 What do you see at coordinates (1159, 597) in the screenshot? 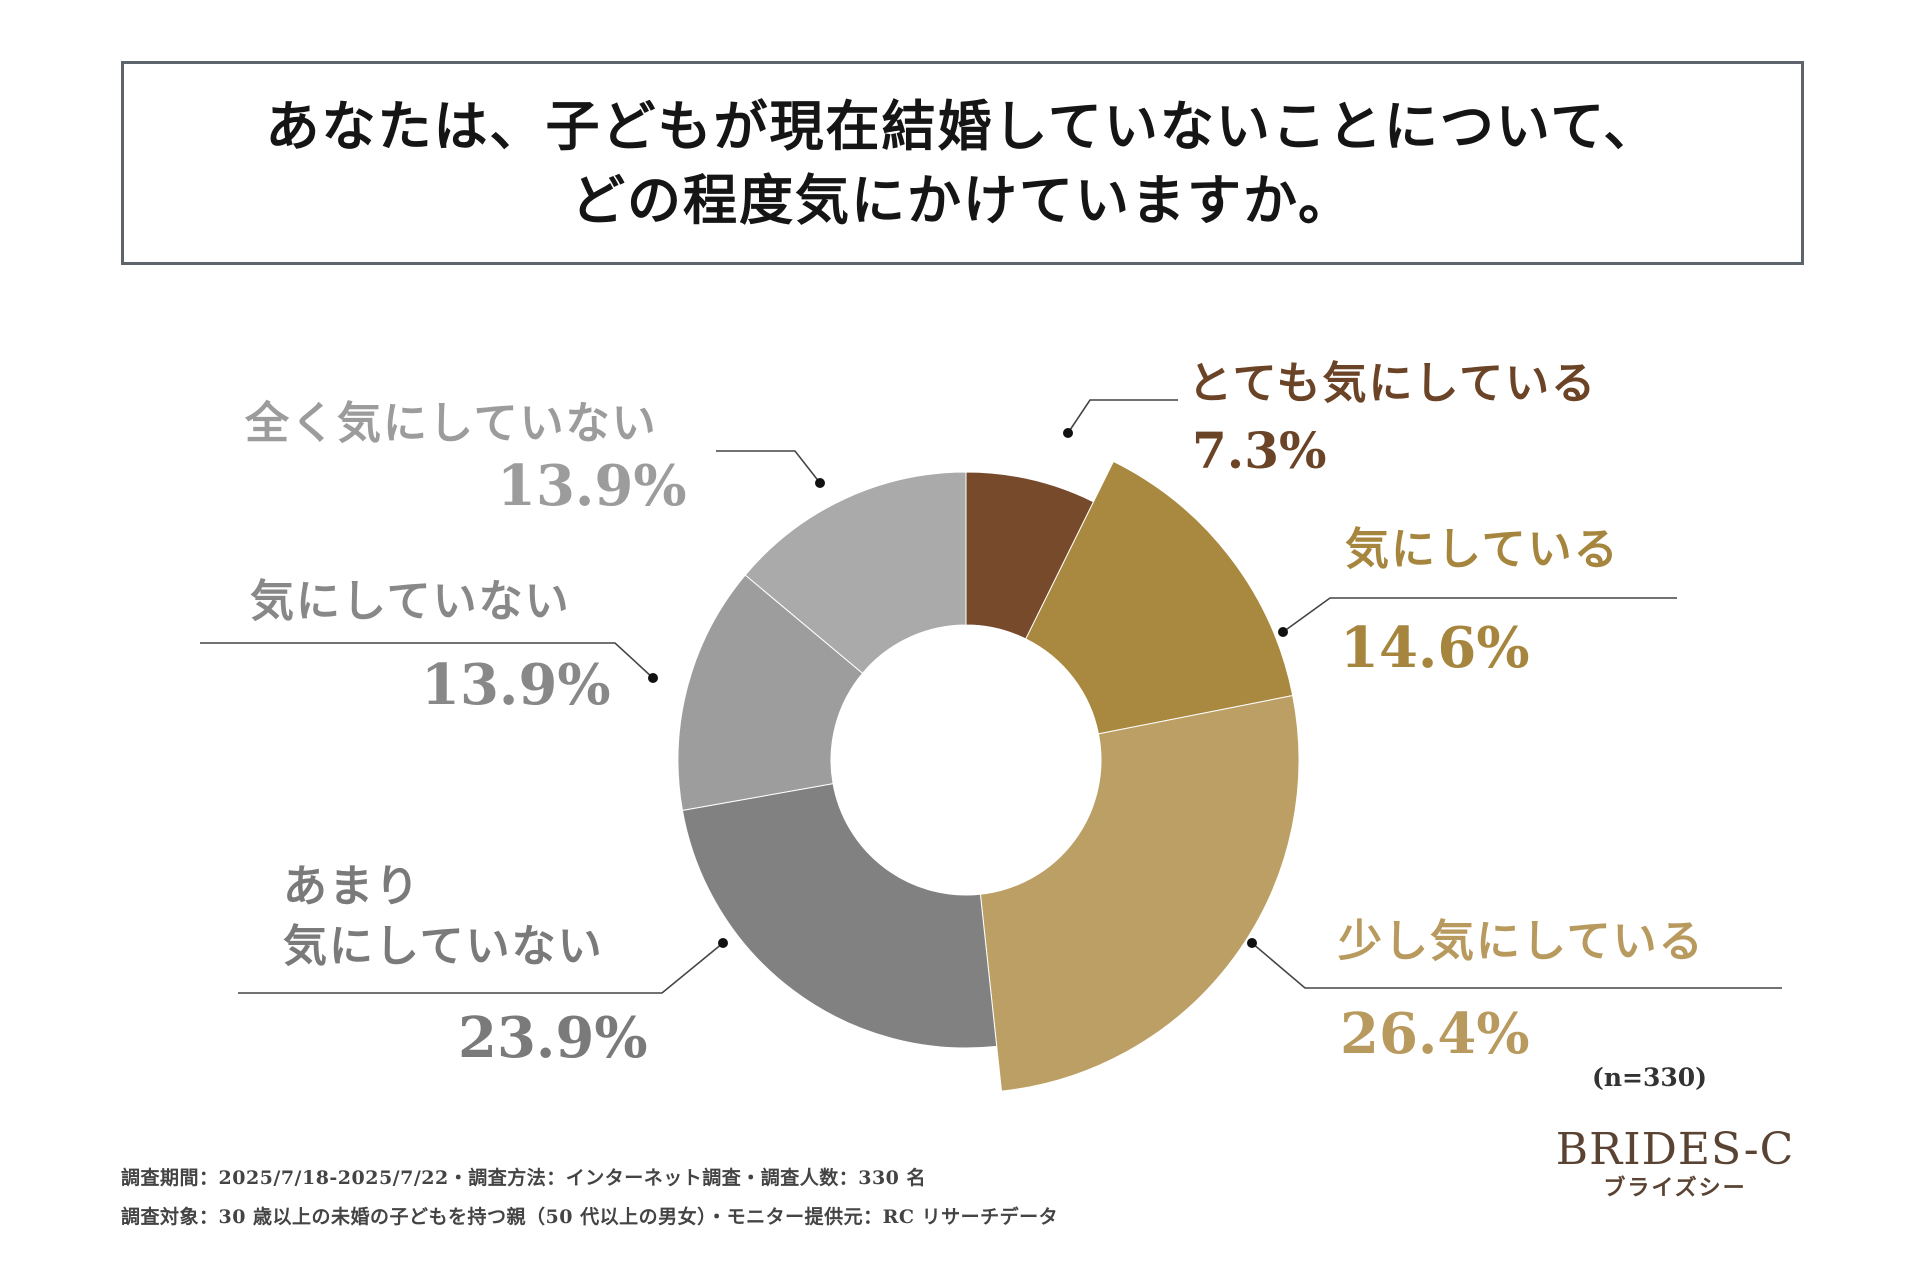
I see `slice-some` at bounding box center [1159, 597].